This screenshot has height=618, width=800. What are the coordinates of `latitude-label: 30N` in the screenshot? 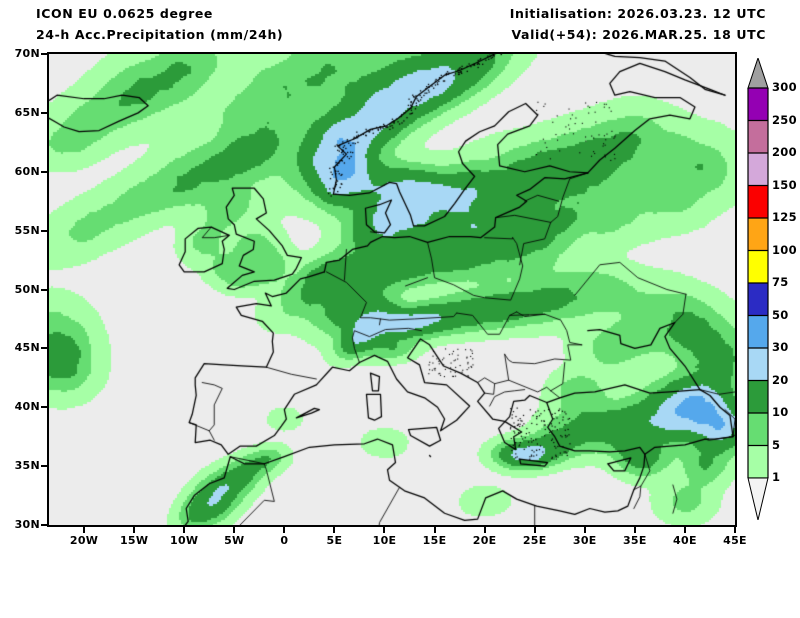 It's located at (27, 524).